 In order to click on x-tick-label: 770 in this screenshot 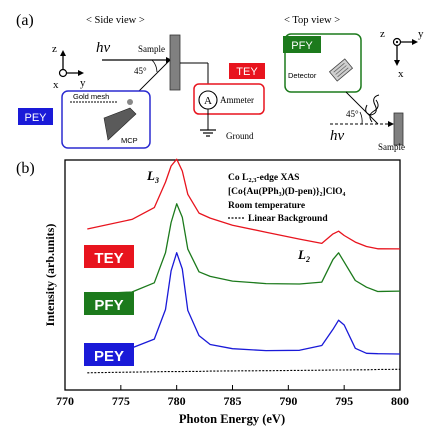, I will do `click(65, 401)`.